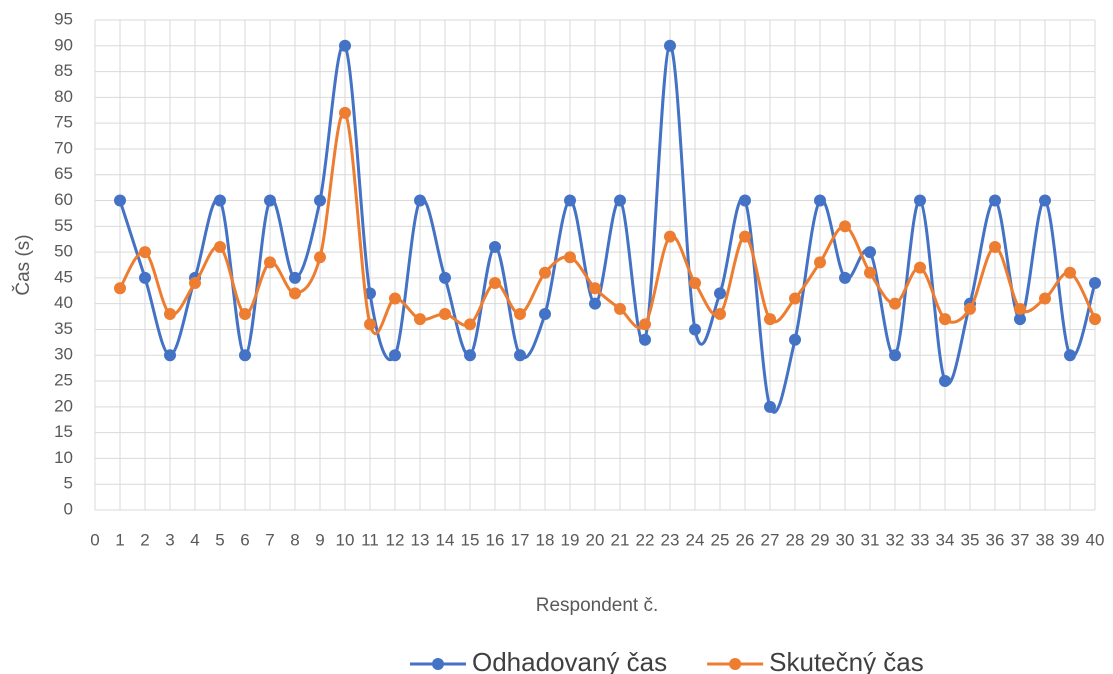 Image resolution: width=1113 pixels, height=674 pixels. Describe the element at coordinates (119, 539) in the screenshot. I see `x-tick-label: 1` at that location.